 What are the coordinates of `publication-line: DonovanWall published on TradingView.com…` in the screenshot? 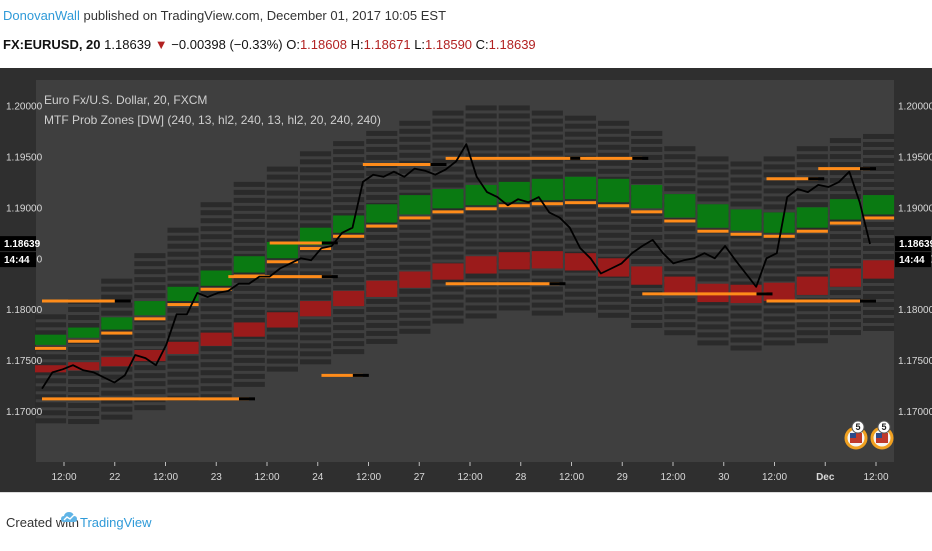 It's located at (224, 15).